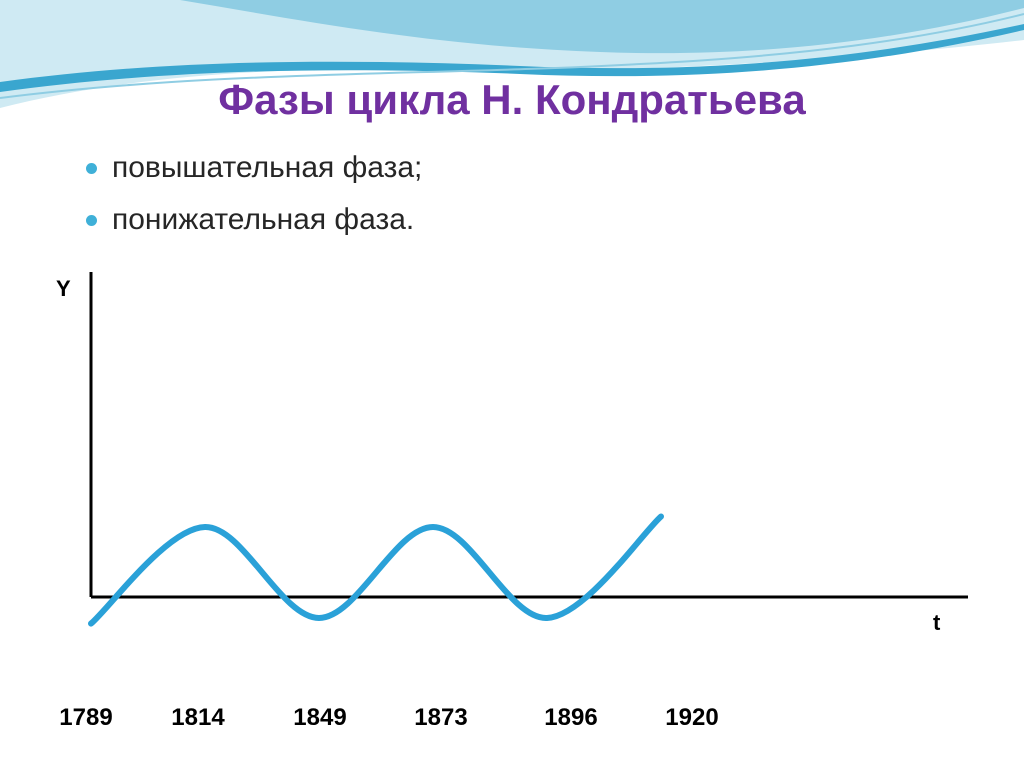 This screenshot has height=767, width=1024. Describe the element at coordinates (388, 717) in the screenshot. I see `x-tick-labels: 1789 1814 1849 1873 1896 1920` at that location.